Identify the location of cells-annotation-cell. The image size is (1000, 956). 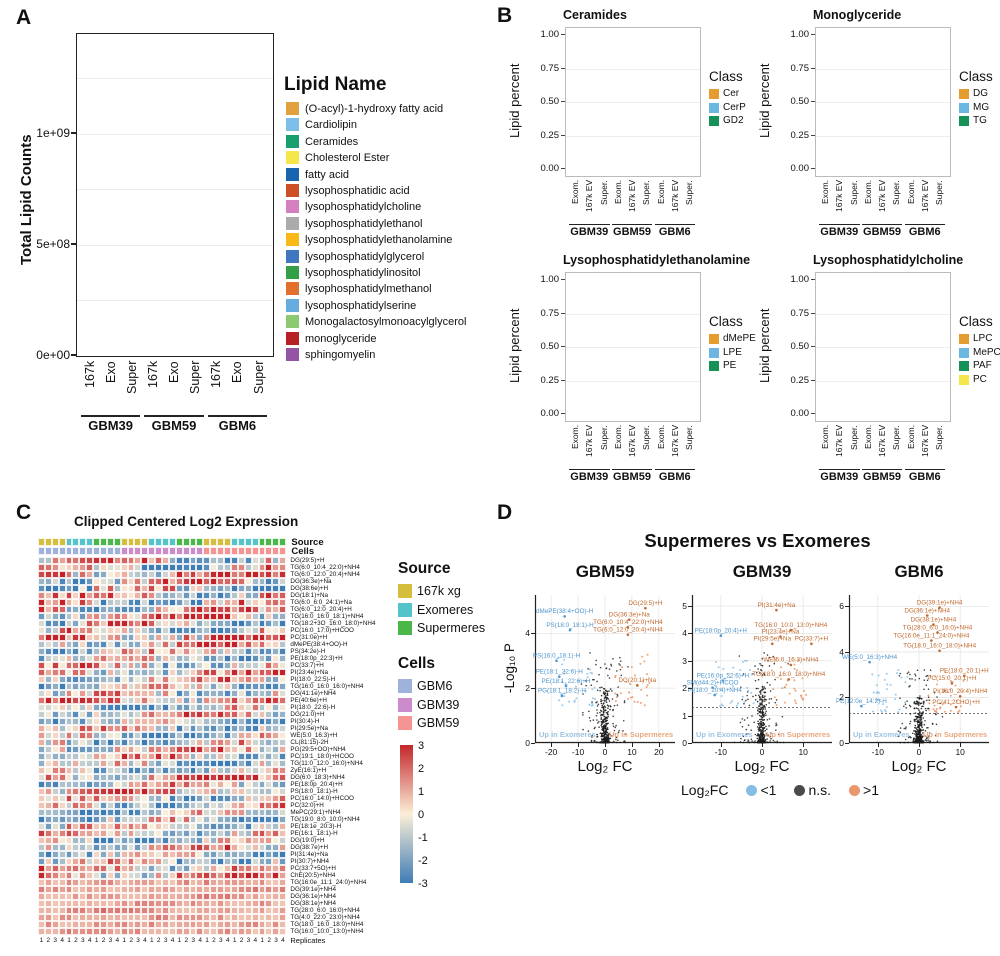
(276, 551).